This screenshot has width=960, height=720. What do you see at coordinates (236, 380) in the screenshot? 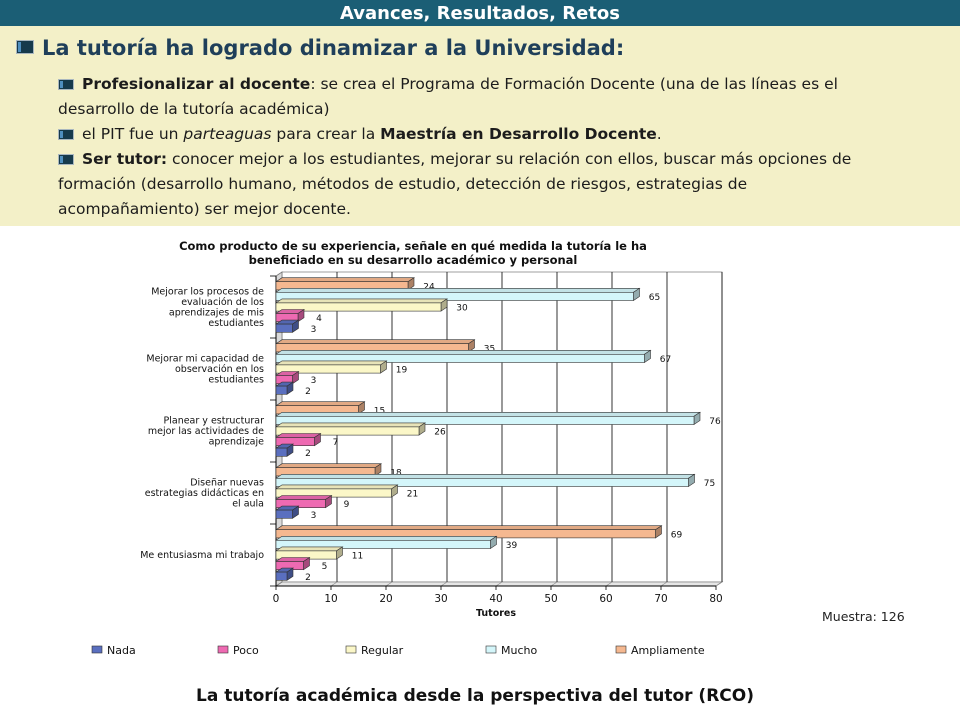
I see `category-label: estudiantes` at bounding box center [236, 380].